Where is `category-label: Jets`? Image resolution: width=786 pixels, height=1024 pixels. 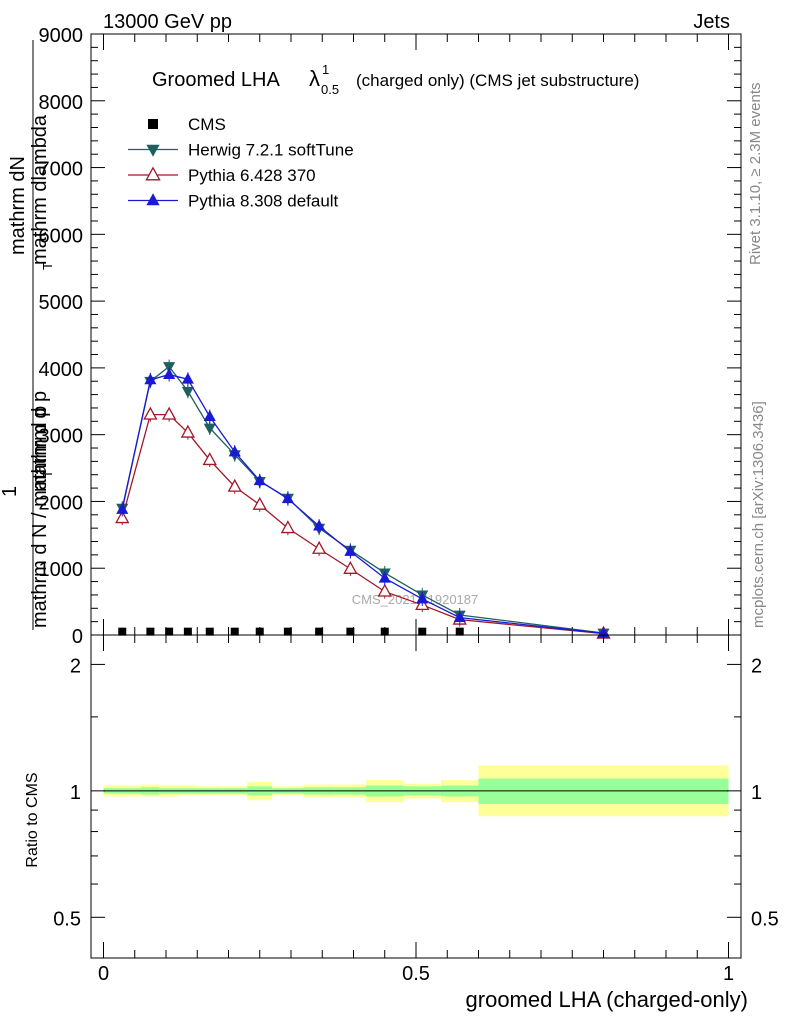
category-label: Jets is located at coordinates (711, 22).